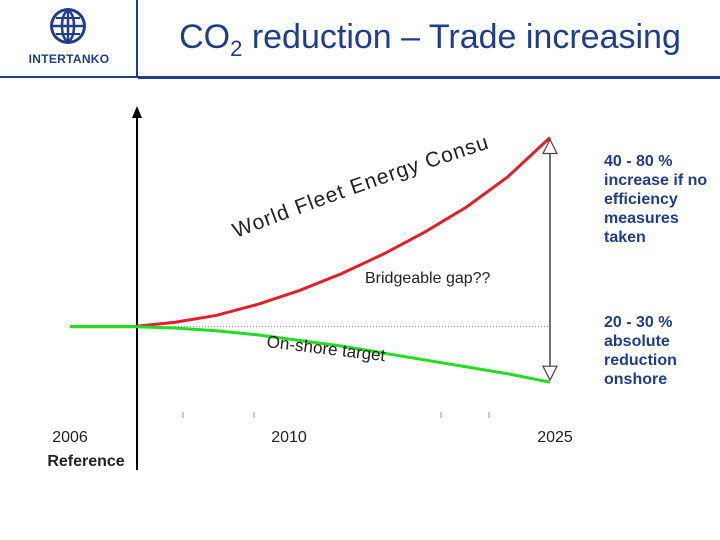 The height and width of the screenshot is (540, 720). What do you see at coordinates (68, 26) in the screenshot?
I see `globe-logo-icon` at bounding box center [68, 26].